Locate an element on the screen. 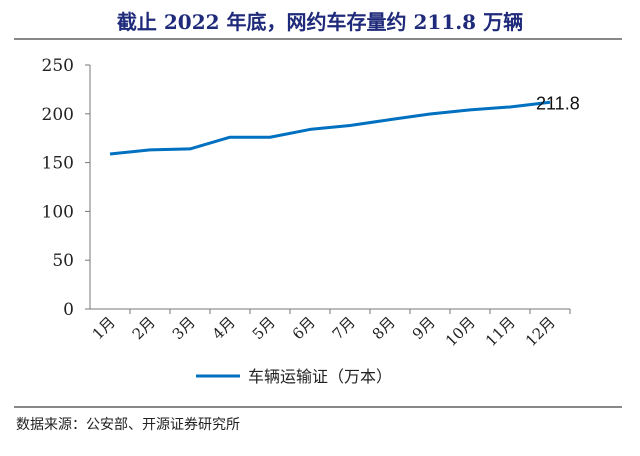  y-tick-label: 250 is located at coordinates (58, 66).